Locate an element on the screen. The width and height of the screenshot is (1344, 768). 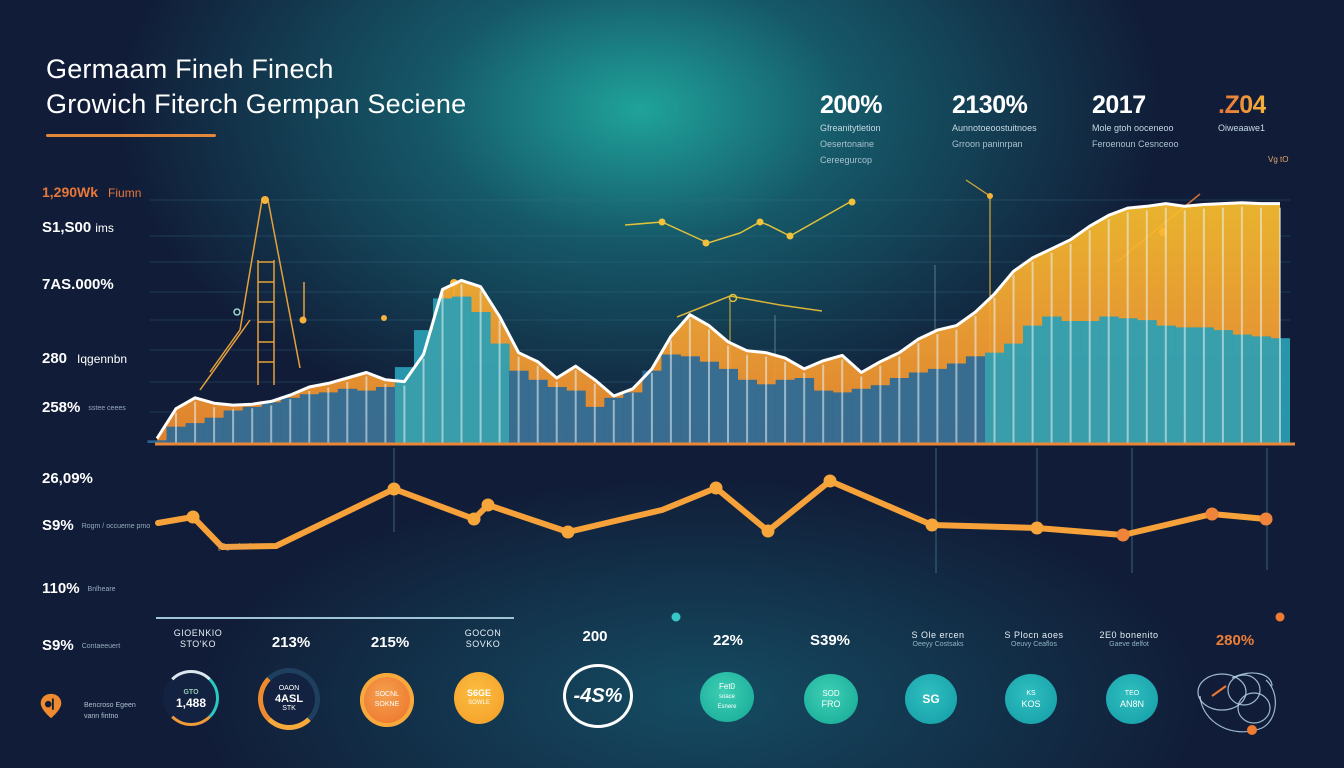
stat-sub: Cereegurcop is located at coordinates (846, 160).